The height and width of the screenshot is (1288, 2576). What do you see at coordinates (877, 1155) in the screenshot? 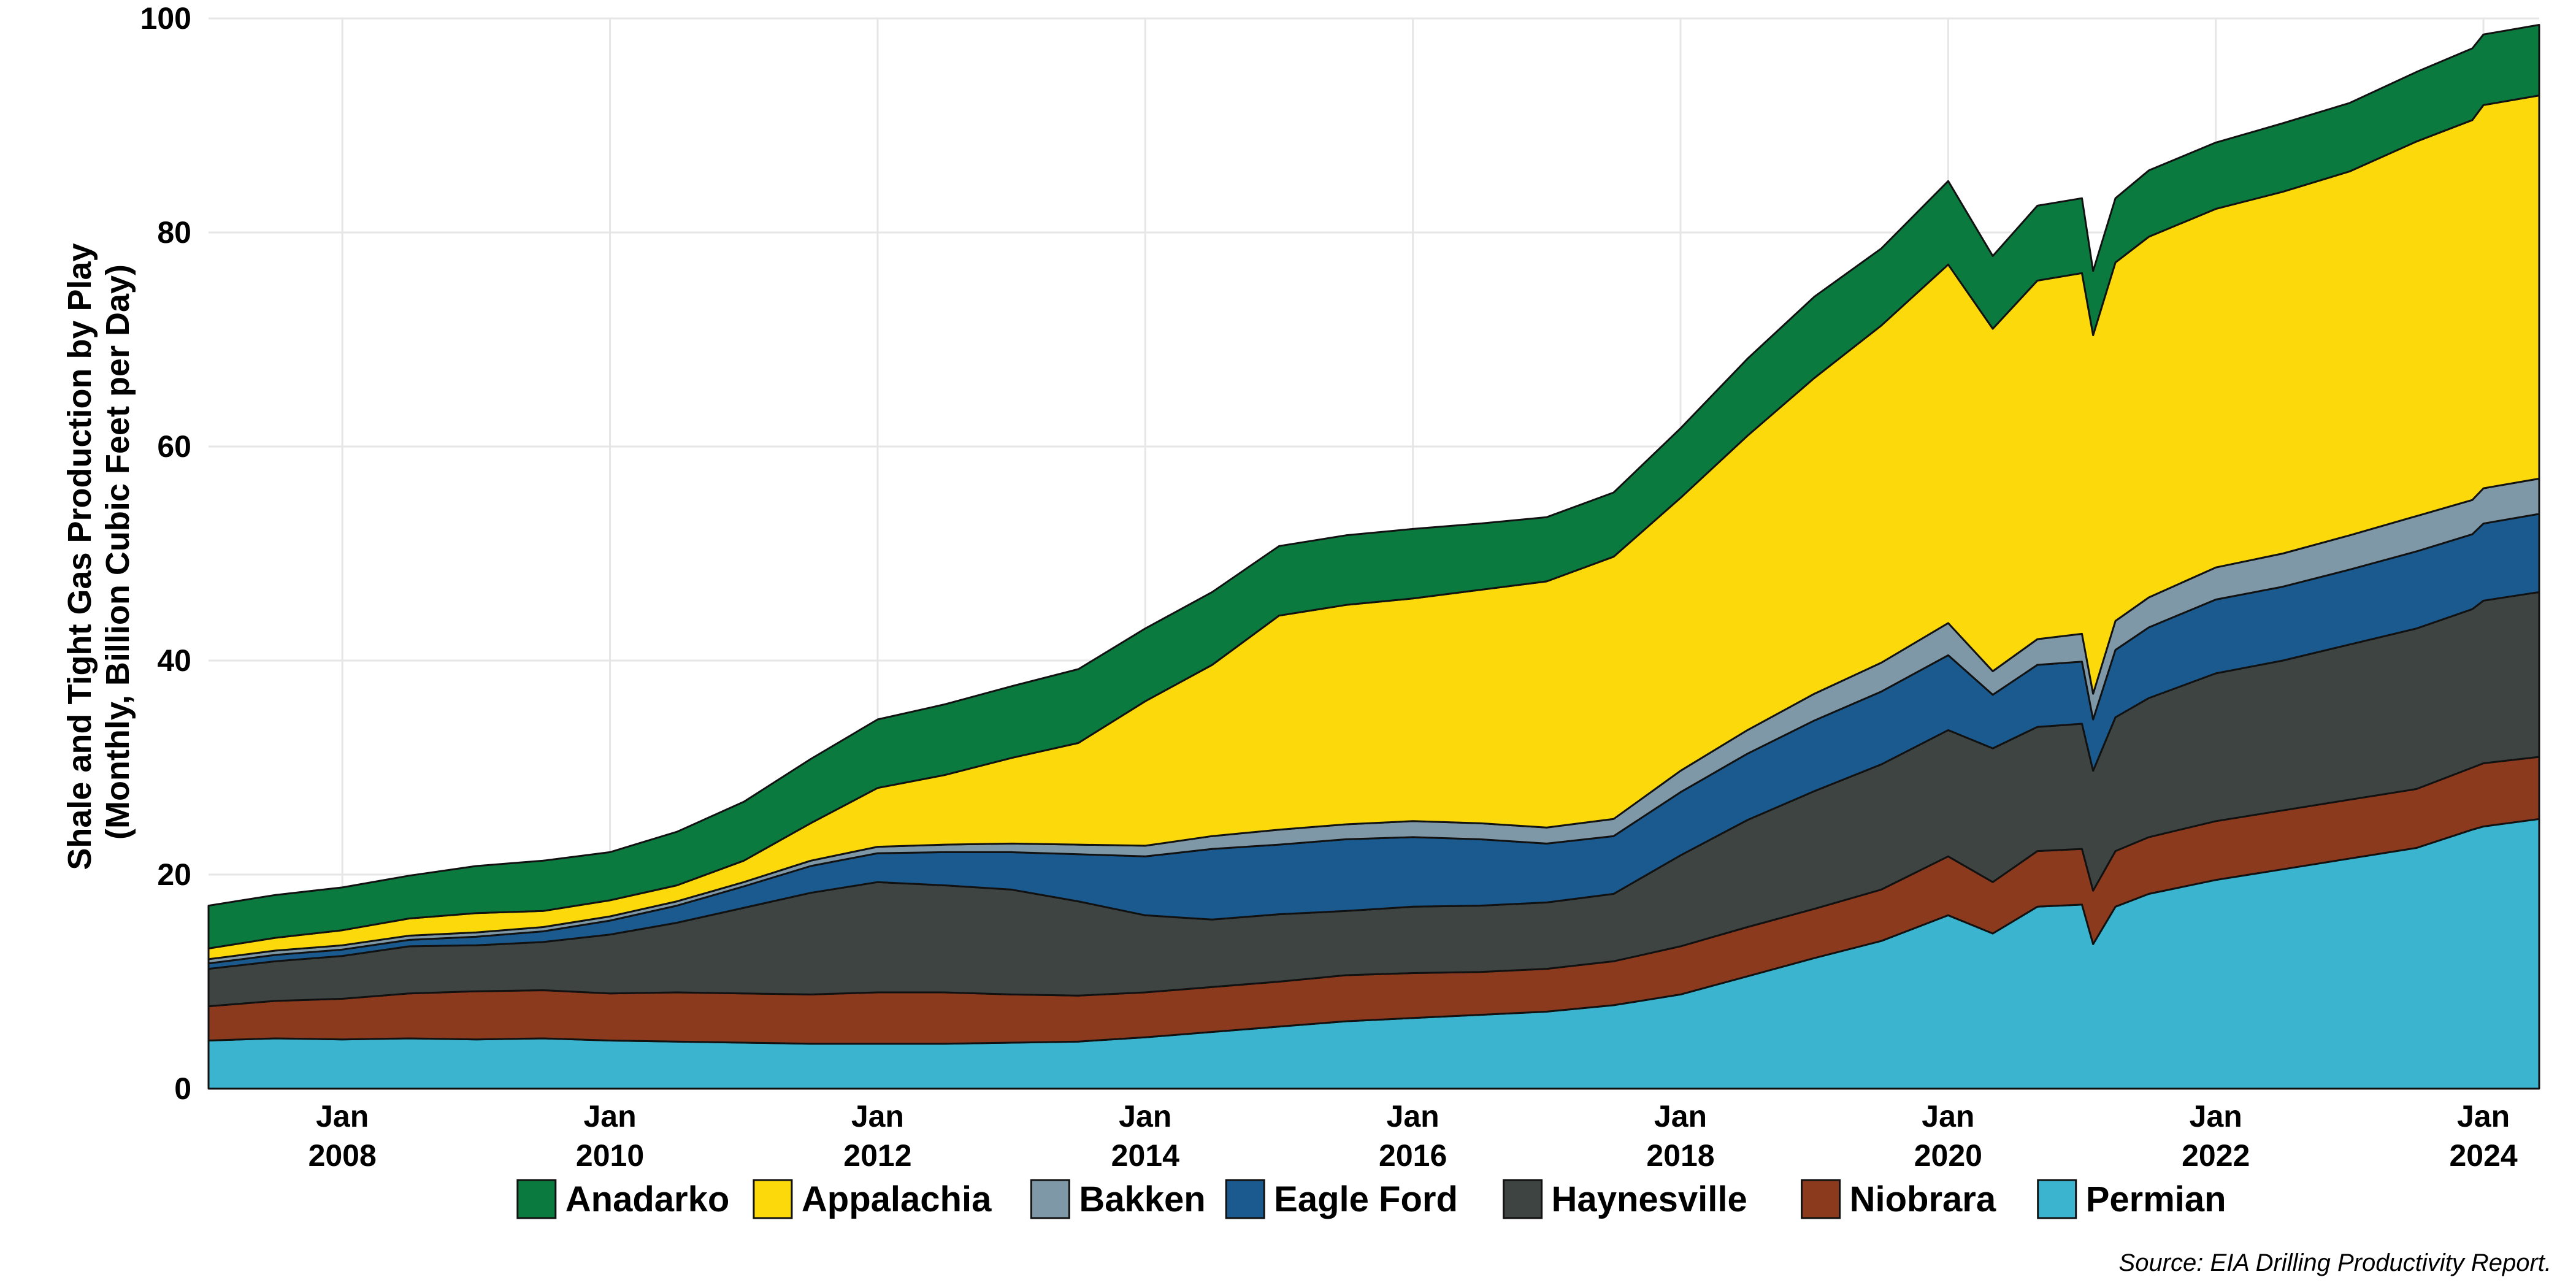
I see `x-tick-label-year: 2012` at bounding box center [877, 1155].